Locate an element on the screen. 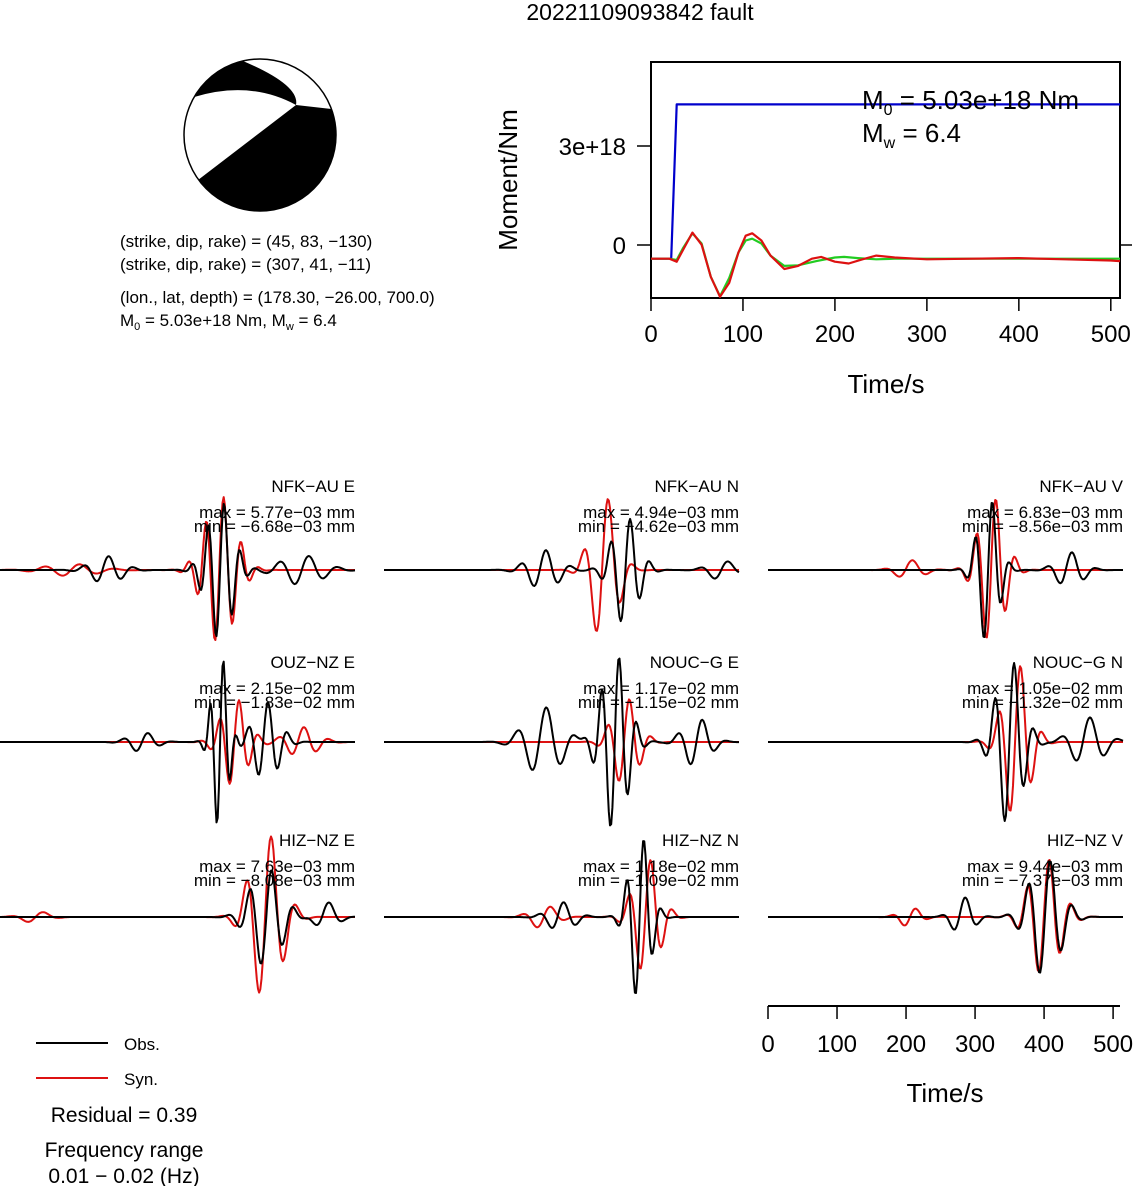 This screenshot has width=1139, height=1186. frequency-range-value: 0.01 − 0.02 (Hz) is located at coordinates (123, 1175).